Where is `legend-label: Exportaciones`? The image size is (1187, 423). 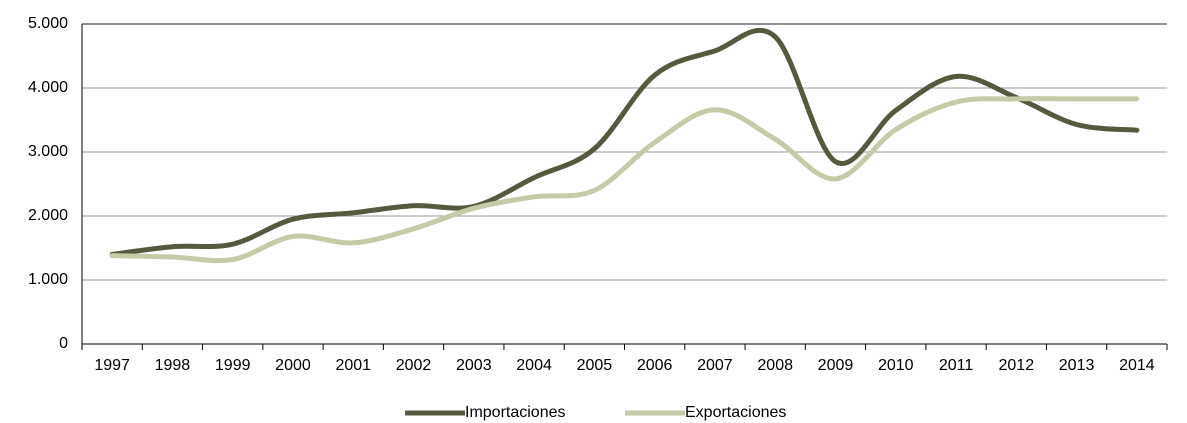
legend-label: Exportaciones is located at coordinates (735, 412).